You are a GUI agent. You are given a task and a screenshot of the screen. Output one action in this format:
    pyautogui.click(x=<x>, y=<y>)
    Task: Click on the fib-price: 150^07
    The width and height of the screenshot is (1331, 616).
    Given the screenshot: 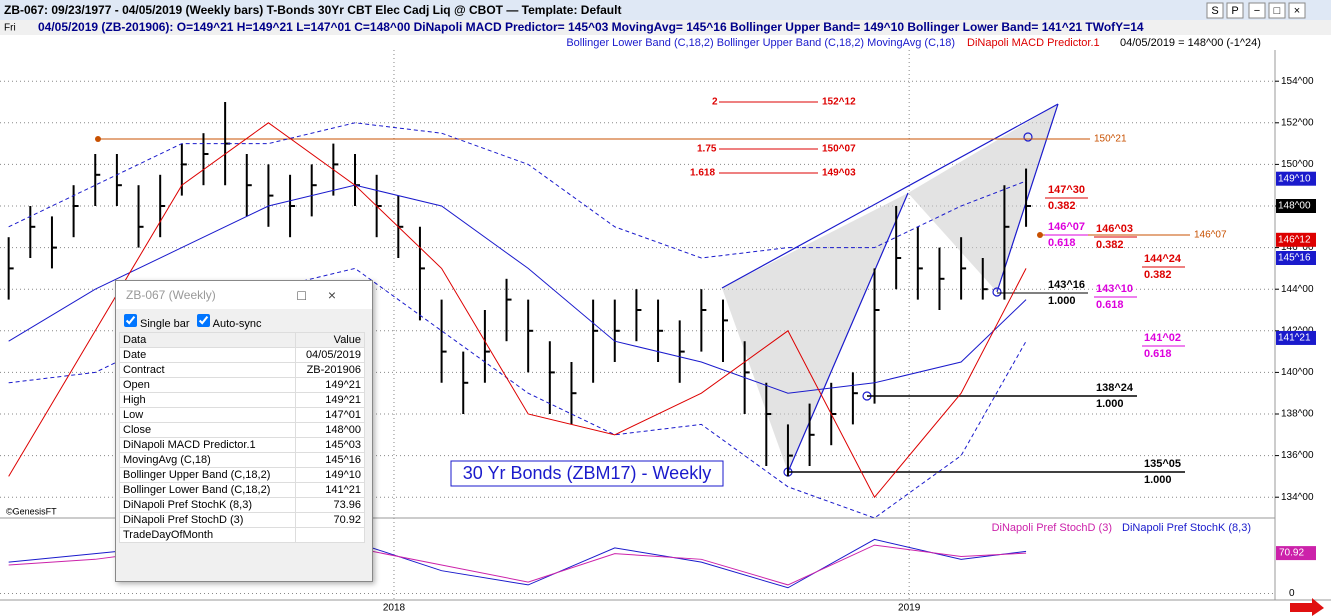 What is the action you would take?
    pyautogui.click(x=839, y=149)
    